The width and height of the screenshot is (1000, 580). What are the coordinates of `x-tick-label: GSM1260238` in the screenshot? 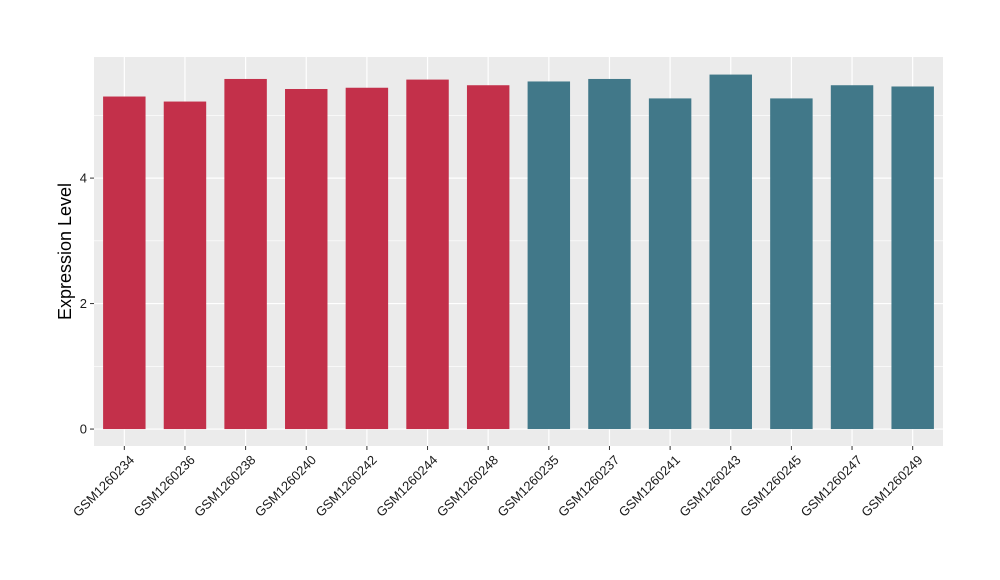 It's located at (224, 485).